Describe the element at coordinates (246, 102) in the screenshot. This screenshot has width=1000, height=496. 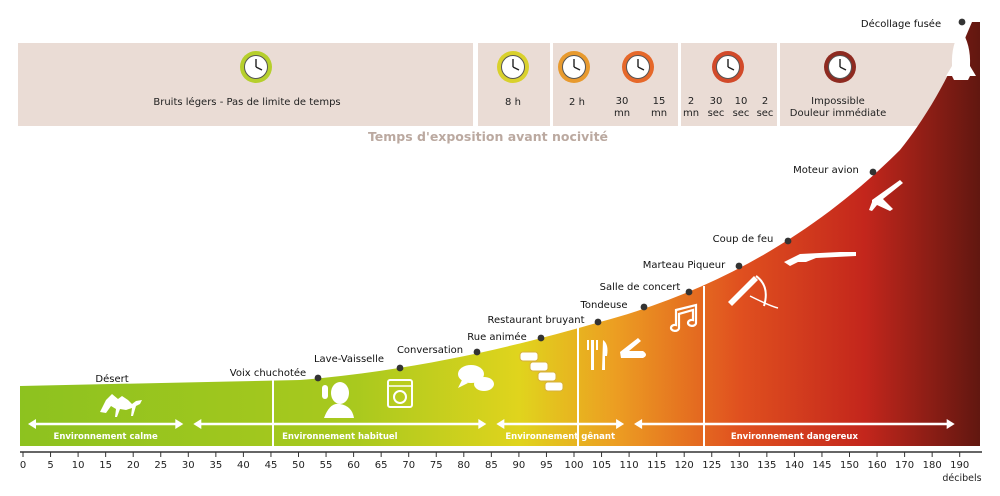
I see `exposure-label: Bruits légers - Pas de limite de temps` at that location.